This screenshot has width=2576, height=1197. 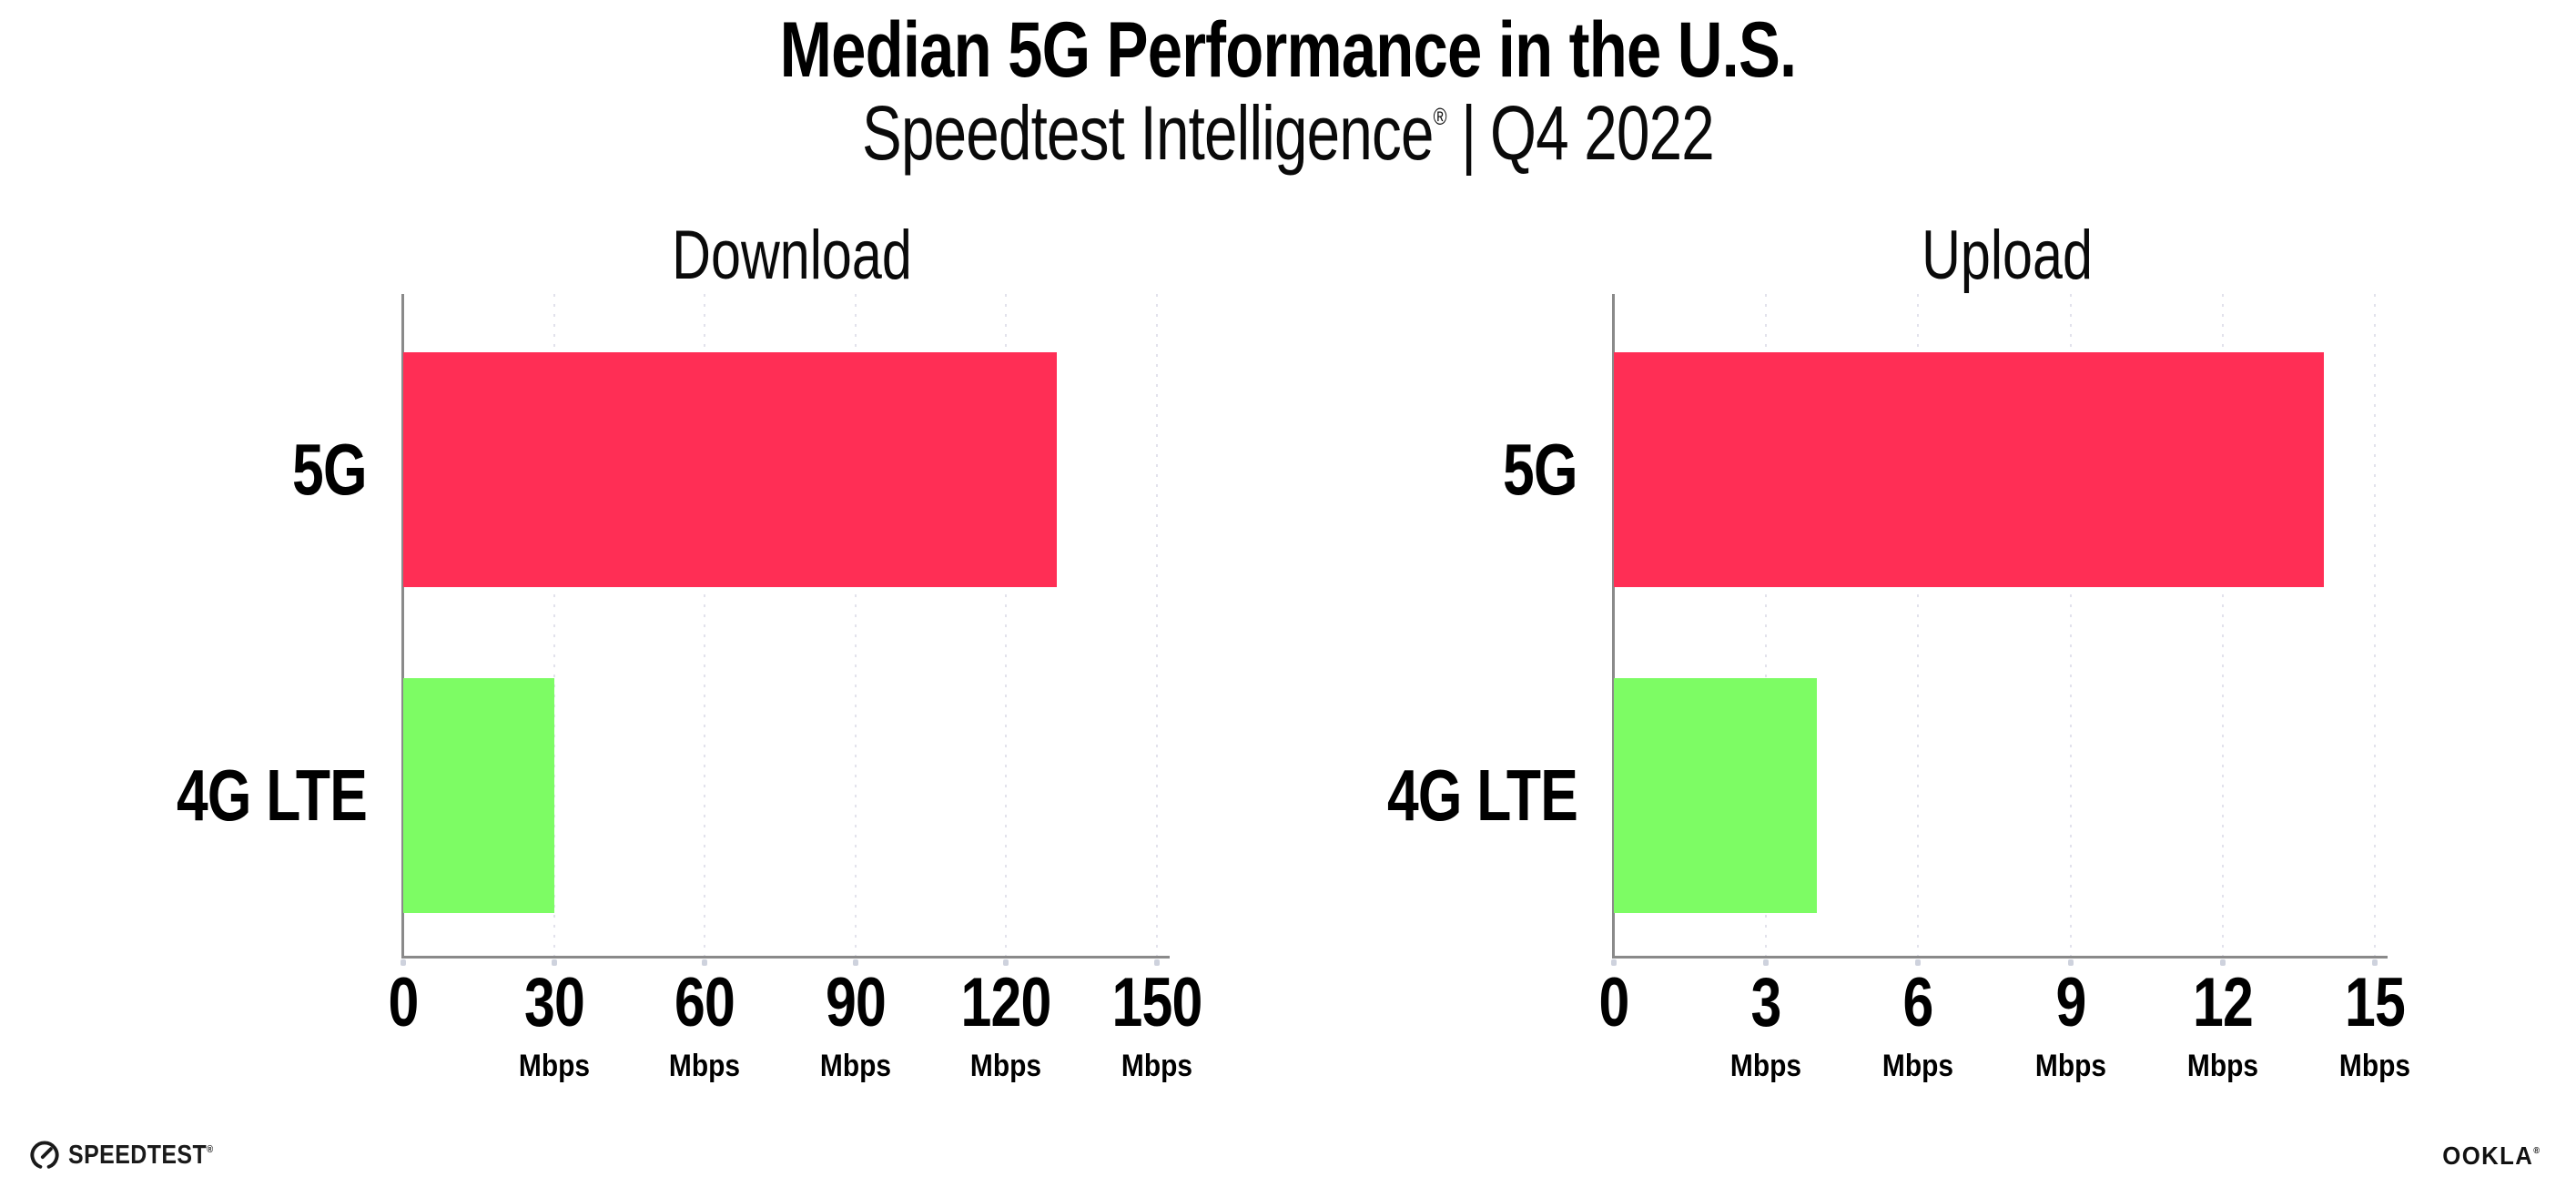 What do you see at coordinates (2223, 1002) in the screenshot?
I see `x-tick-label: 12` at bounding box center [2223, 1002].